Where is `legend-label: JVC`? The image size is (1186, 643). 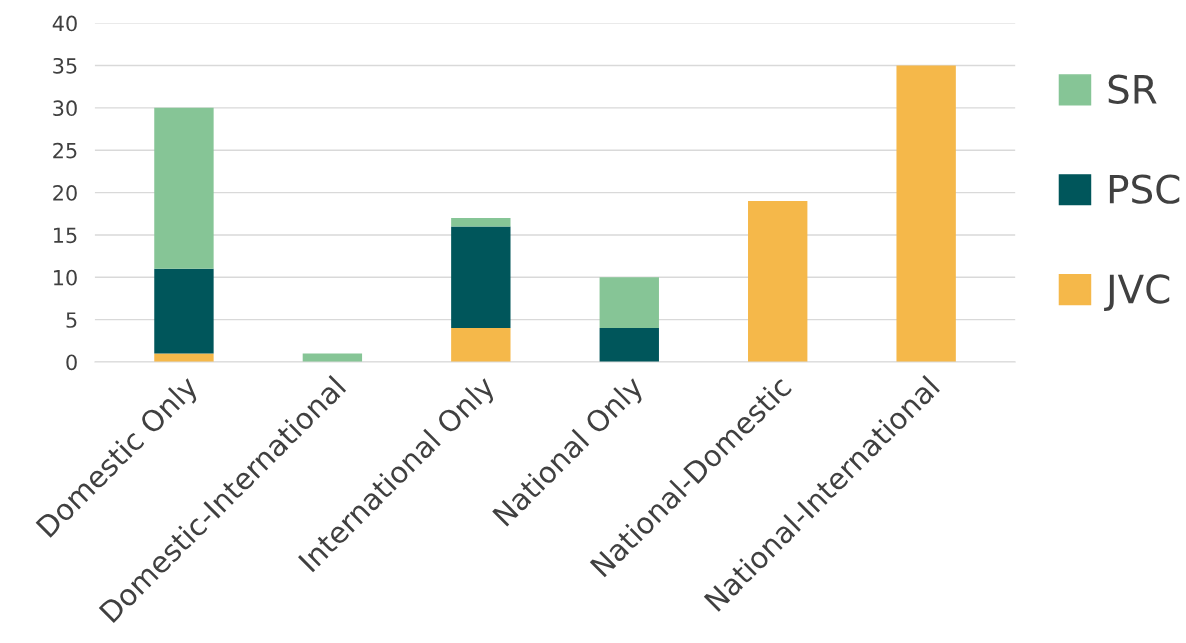
legend-label: JVC is located at coordinates (1137, 292).